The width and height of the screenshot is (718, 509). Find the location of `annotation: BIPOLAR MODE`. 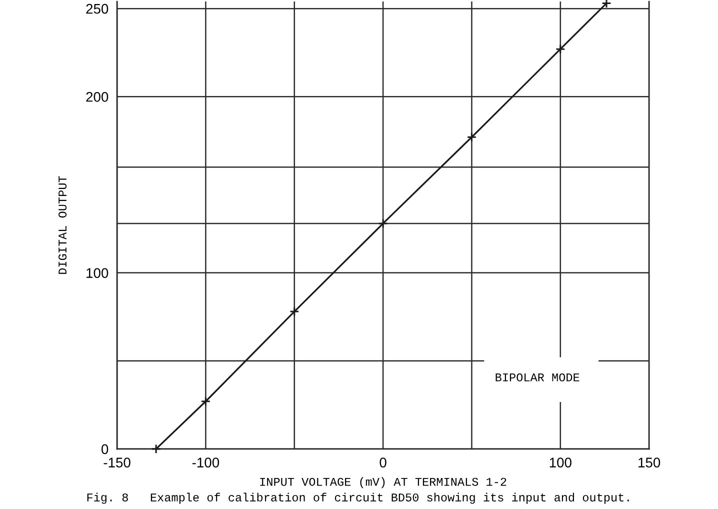

annotation: BIPOLAR MODE is located at coordinates (538, 377).